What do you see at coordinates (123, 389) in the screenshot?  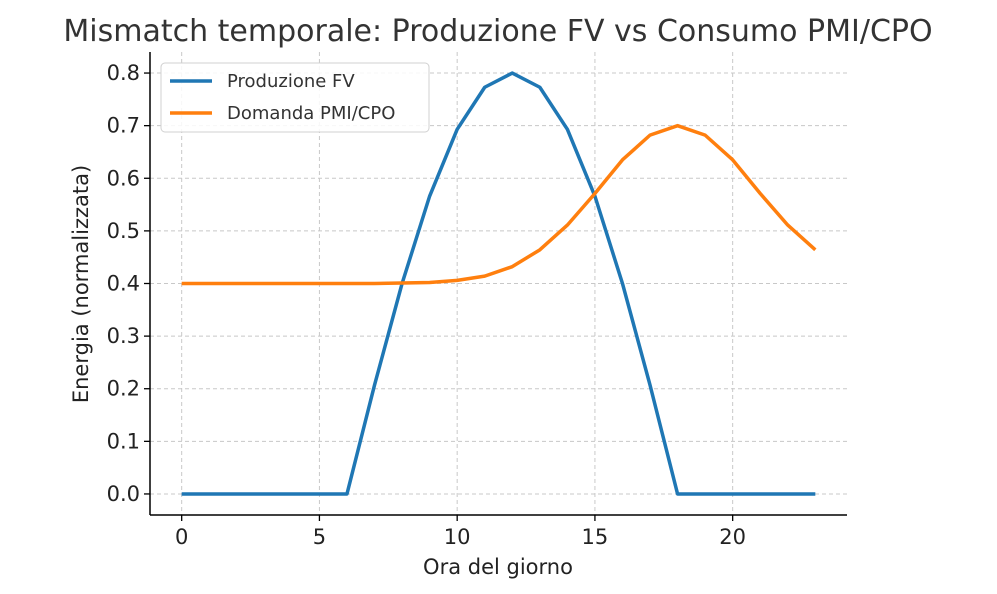 I see `y-tick-label-2: 0.2` at bounding box center [123, 389].